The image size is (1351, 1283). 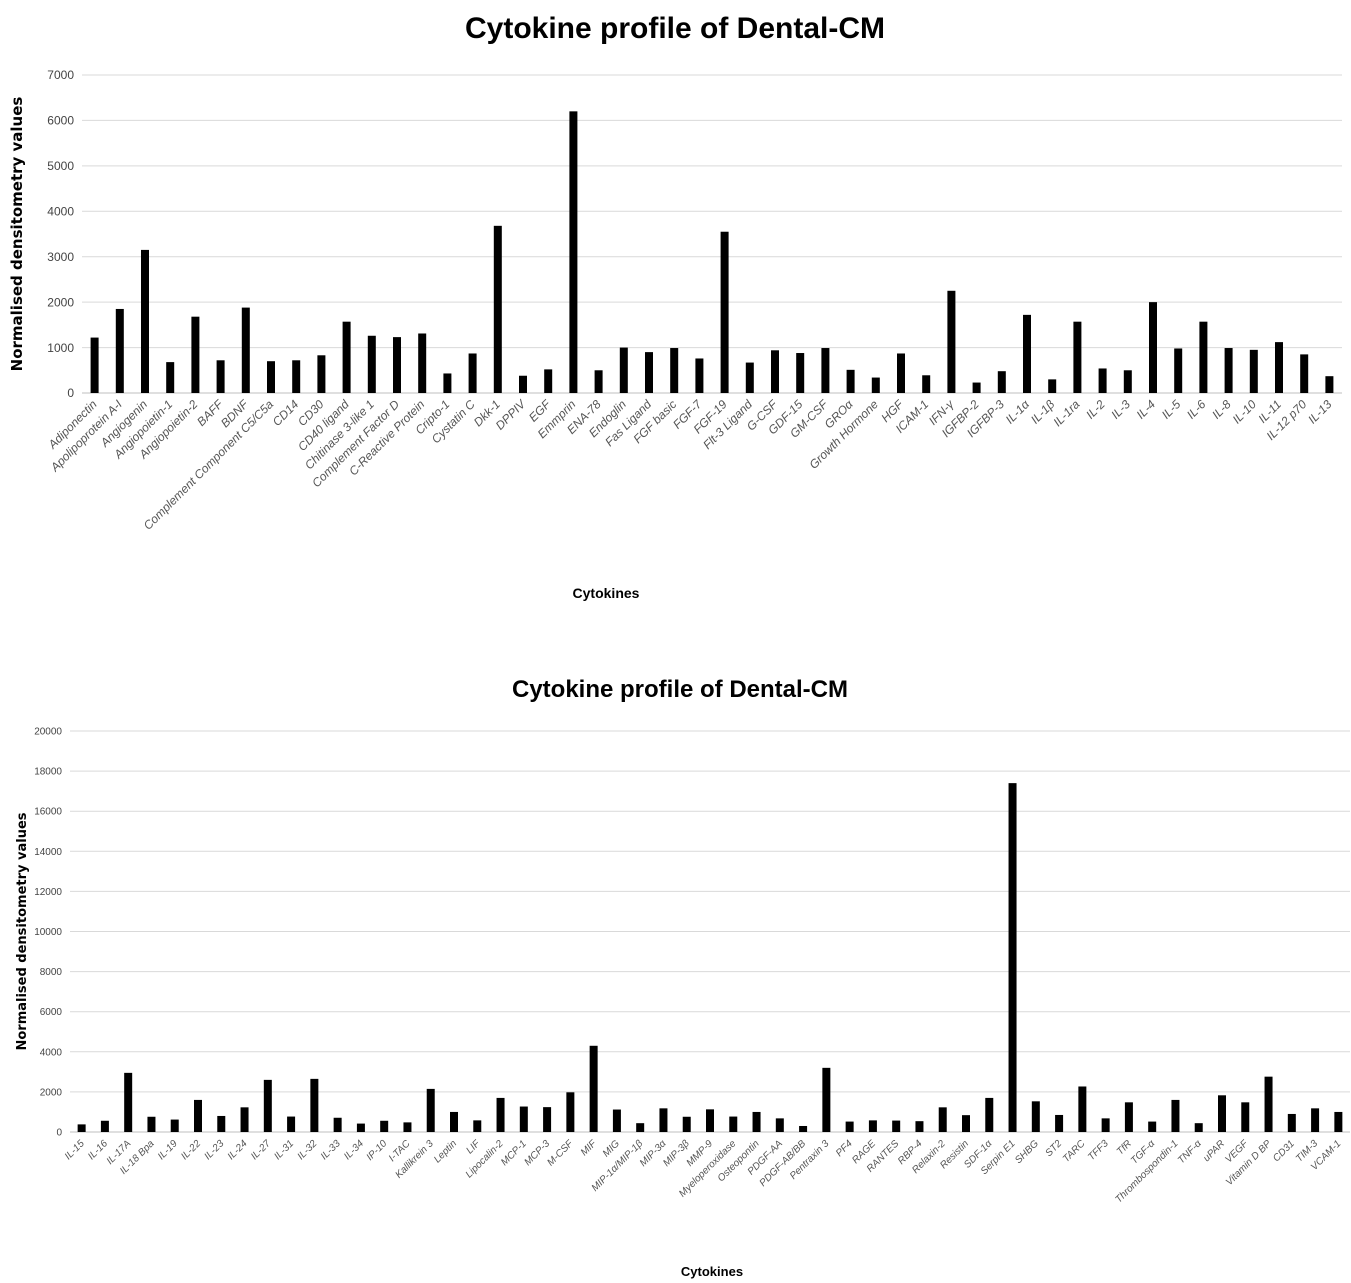 What do you see at coordinates (875, 385) in the screenshot?
I see `bar-growth-hormone` at bounding box center [875, 385].